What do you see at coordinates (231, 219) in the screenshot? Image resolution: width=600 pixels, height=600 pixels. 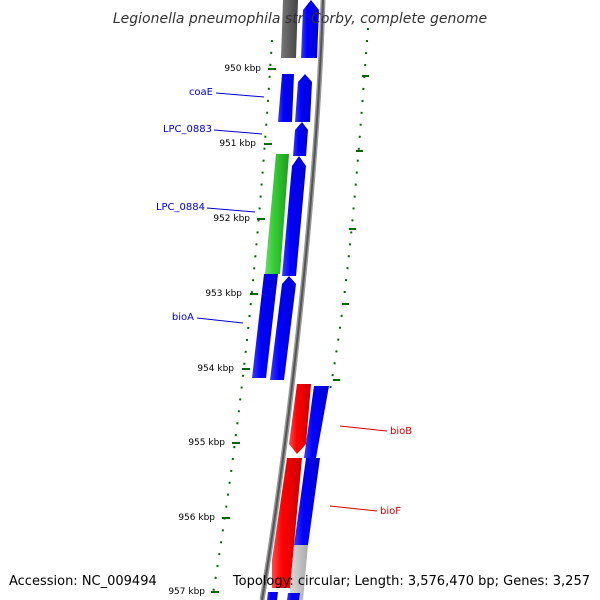 I see `ruler-tick-label: 952 kbp` at bounding box center [231, 219].